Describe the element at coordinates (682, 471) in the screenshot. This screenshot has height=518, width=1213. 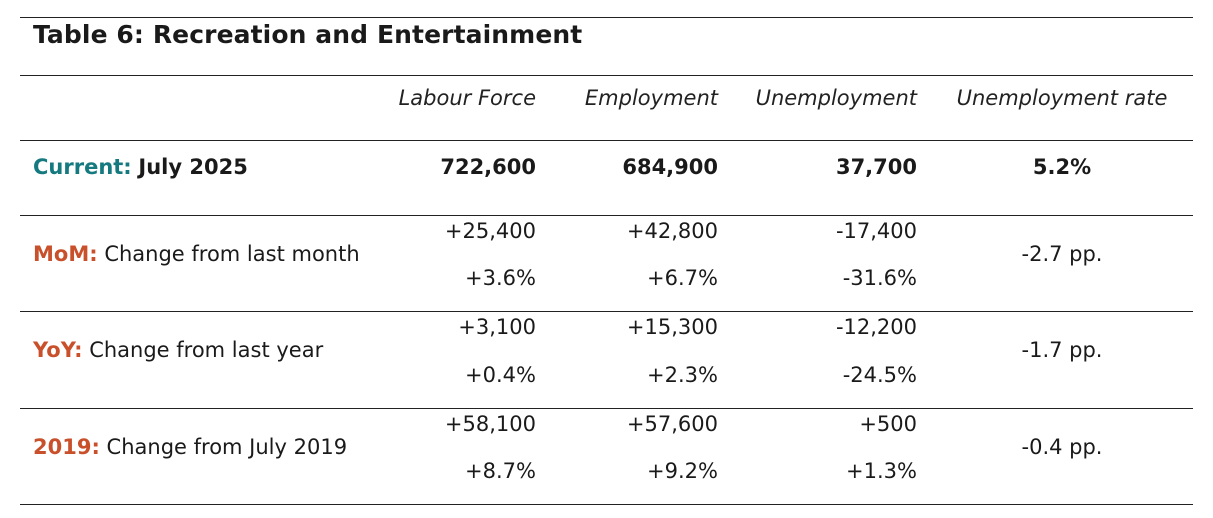
I see `2019-employment-pct: +9.2%` at that location.